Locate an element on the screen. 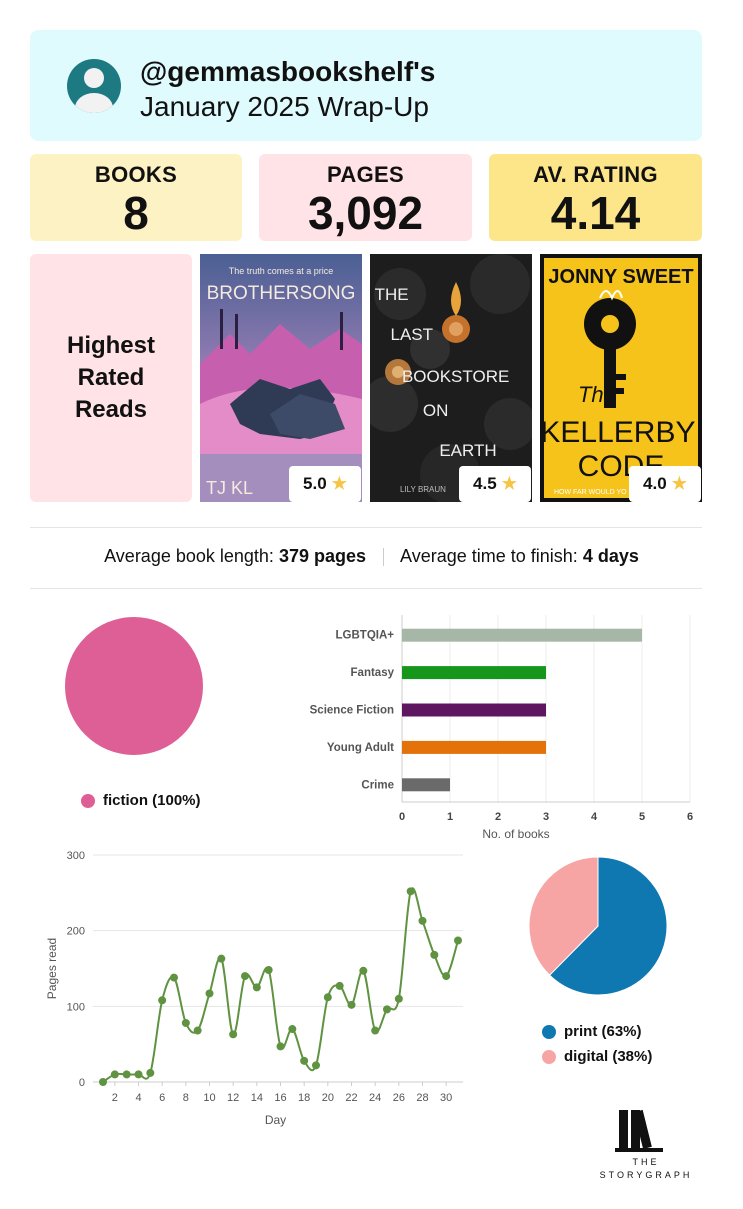 The width and height of the screenshot is (743, 1209). line-y-tick-label: 200 is located at coordinates (76, 932).